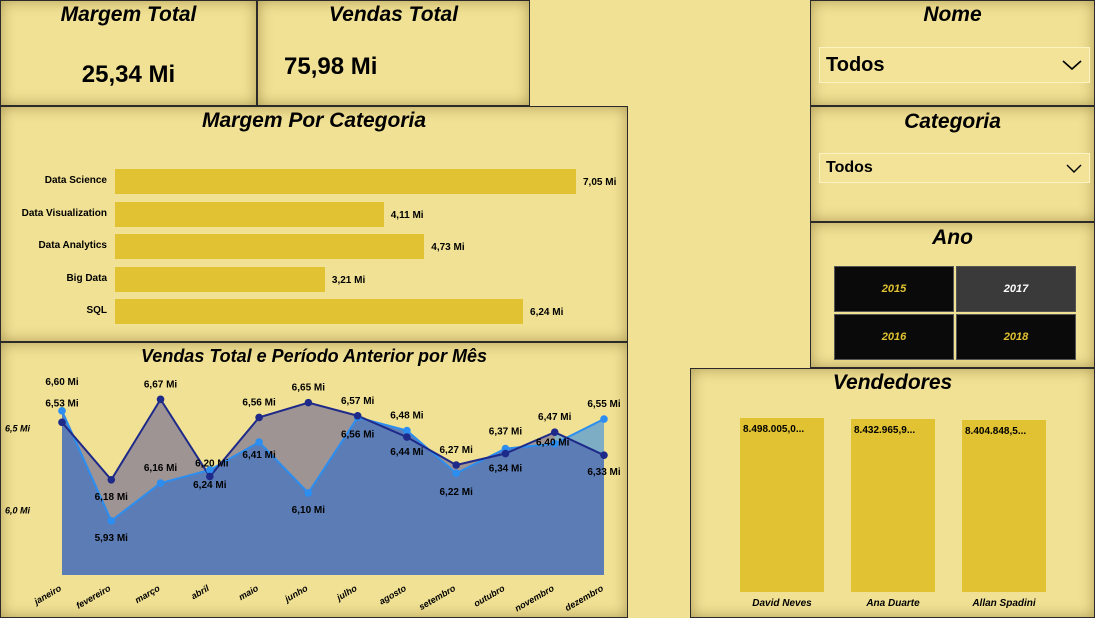  What do you see at coordinates (952, 121) in the screenshot?
I see `categoria-filter-title: Categoria` at bounding box center [952, 121].